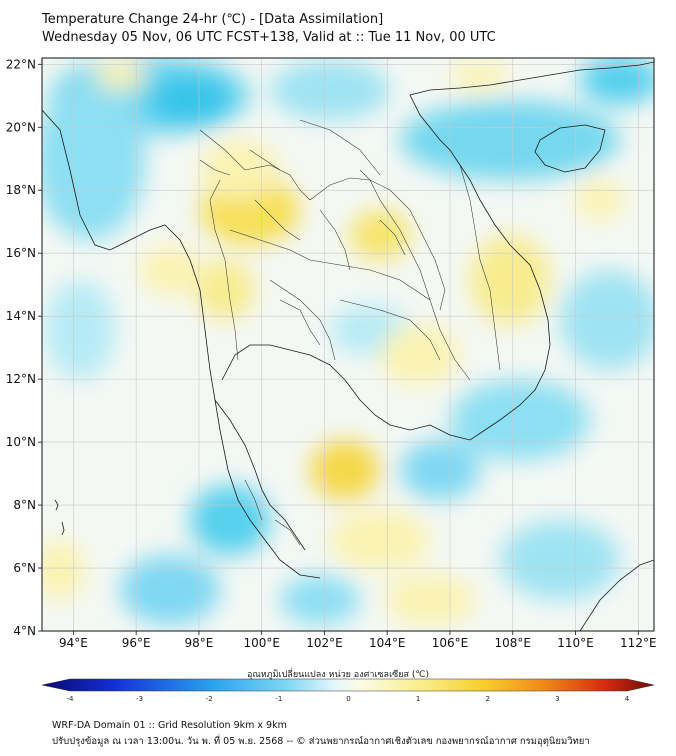  What do you see at coordinates (71, 699) in the screenshot?
I see `colorbar-tick-label: -4` at bounding box center [71, 699].